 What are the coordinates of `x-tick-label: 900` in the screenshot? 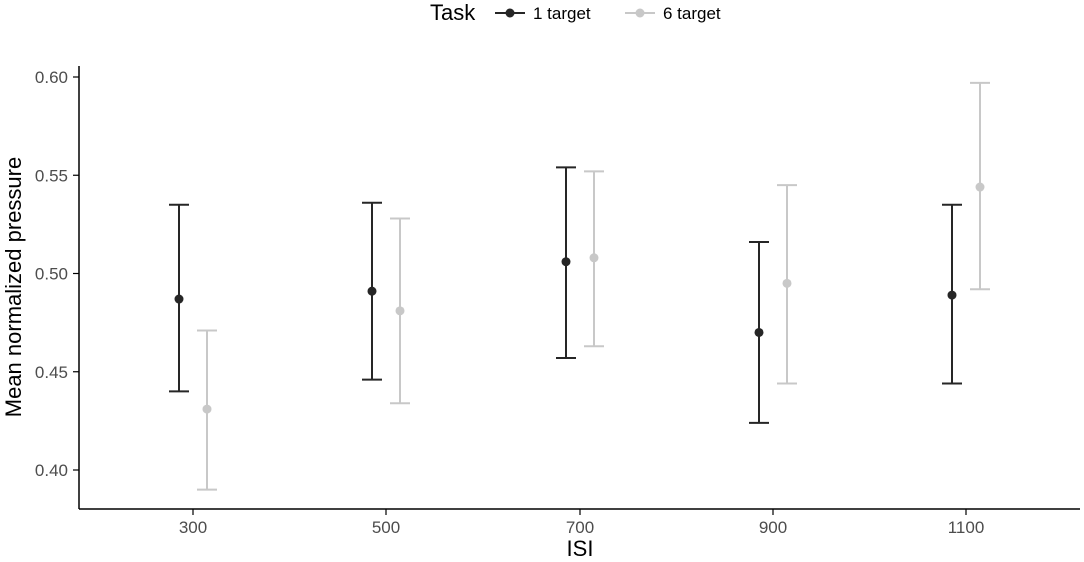 It's located at (773, 527).